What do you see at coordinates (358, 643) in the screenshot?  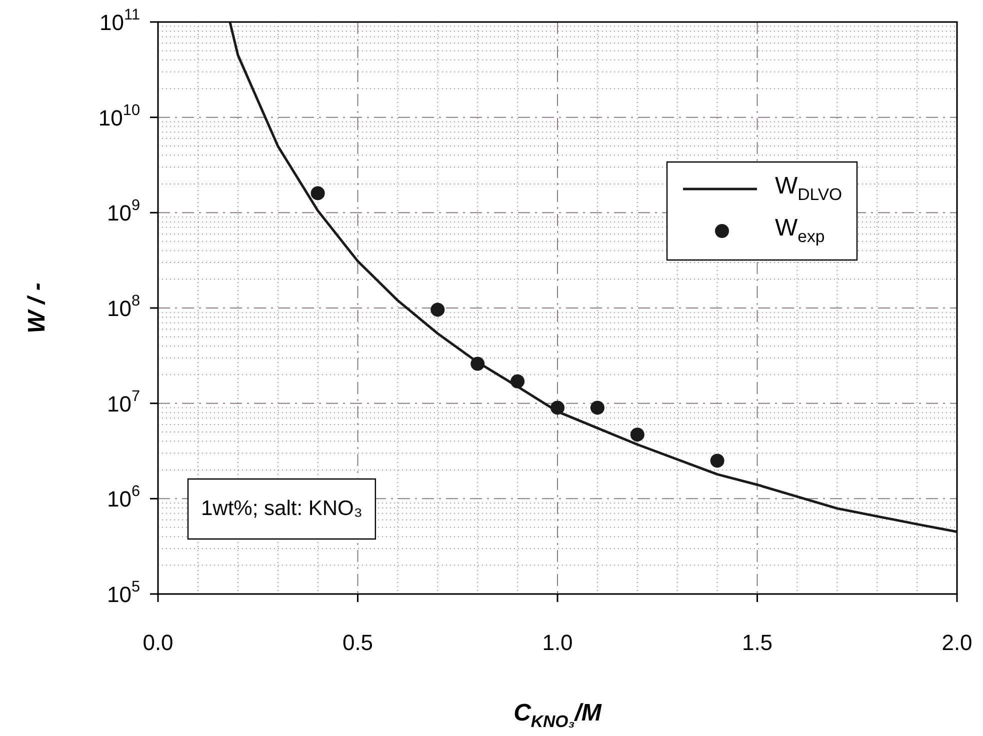 I see `x-tick-label: 0.5` at bounding box center [358, 643].